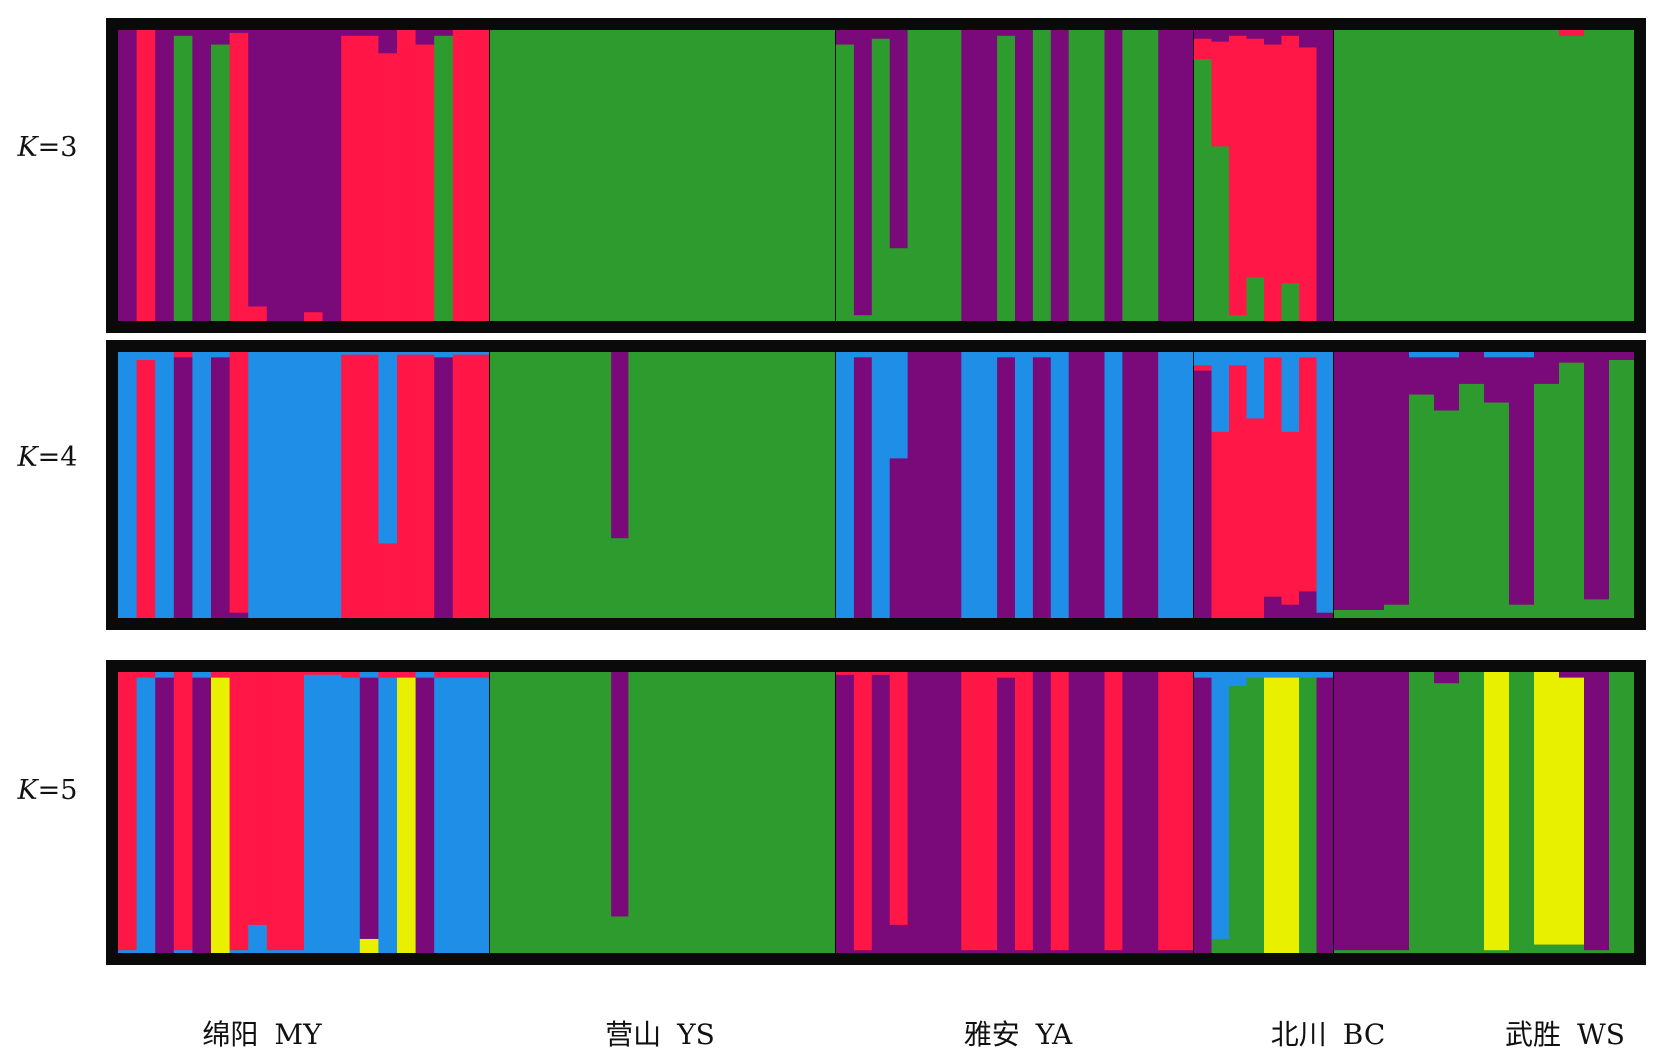  I want to click on bar-k4-ind57-cluster3, so click(1131, 485).